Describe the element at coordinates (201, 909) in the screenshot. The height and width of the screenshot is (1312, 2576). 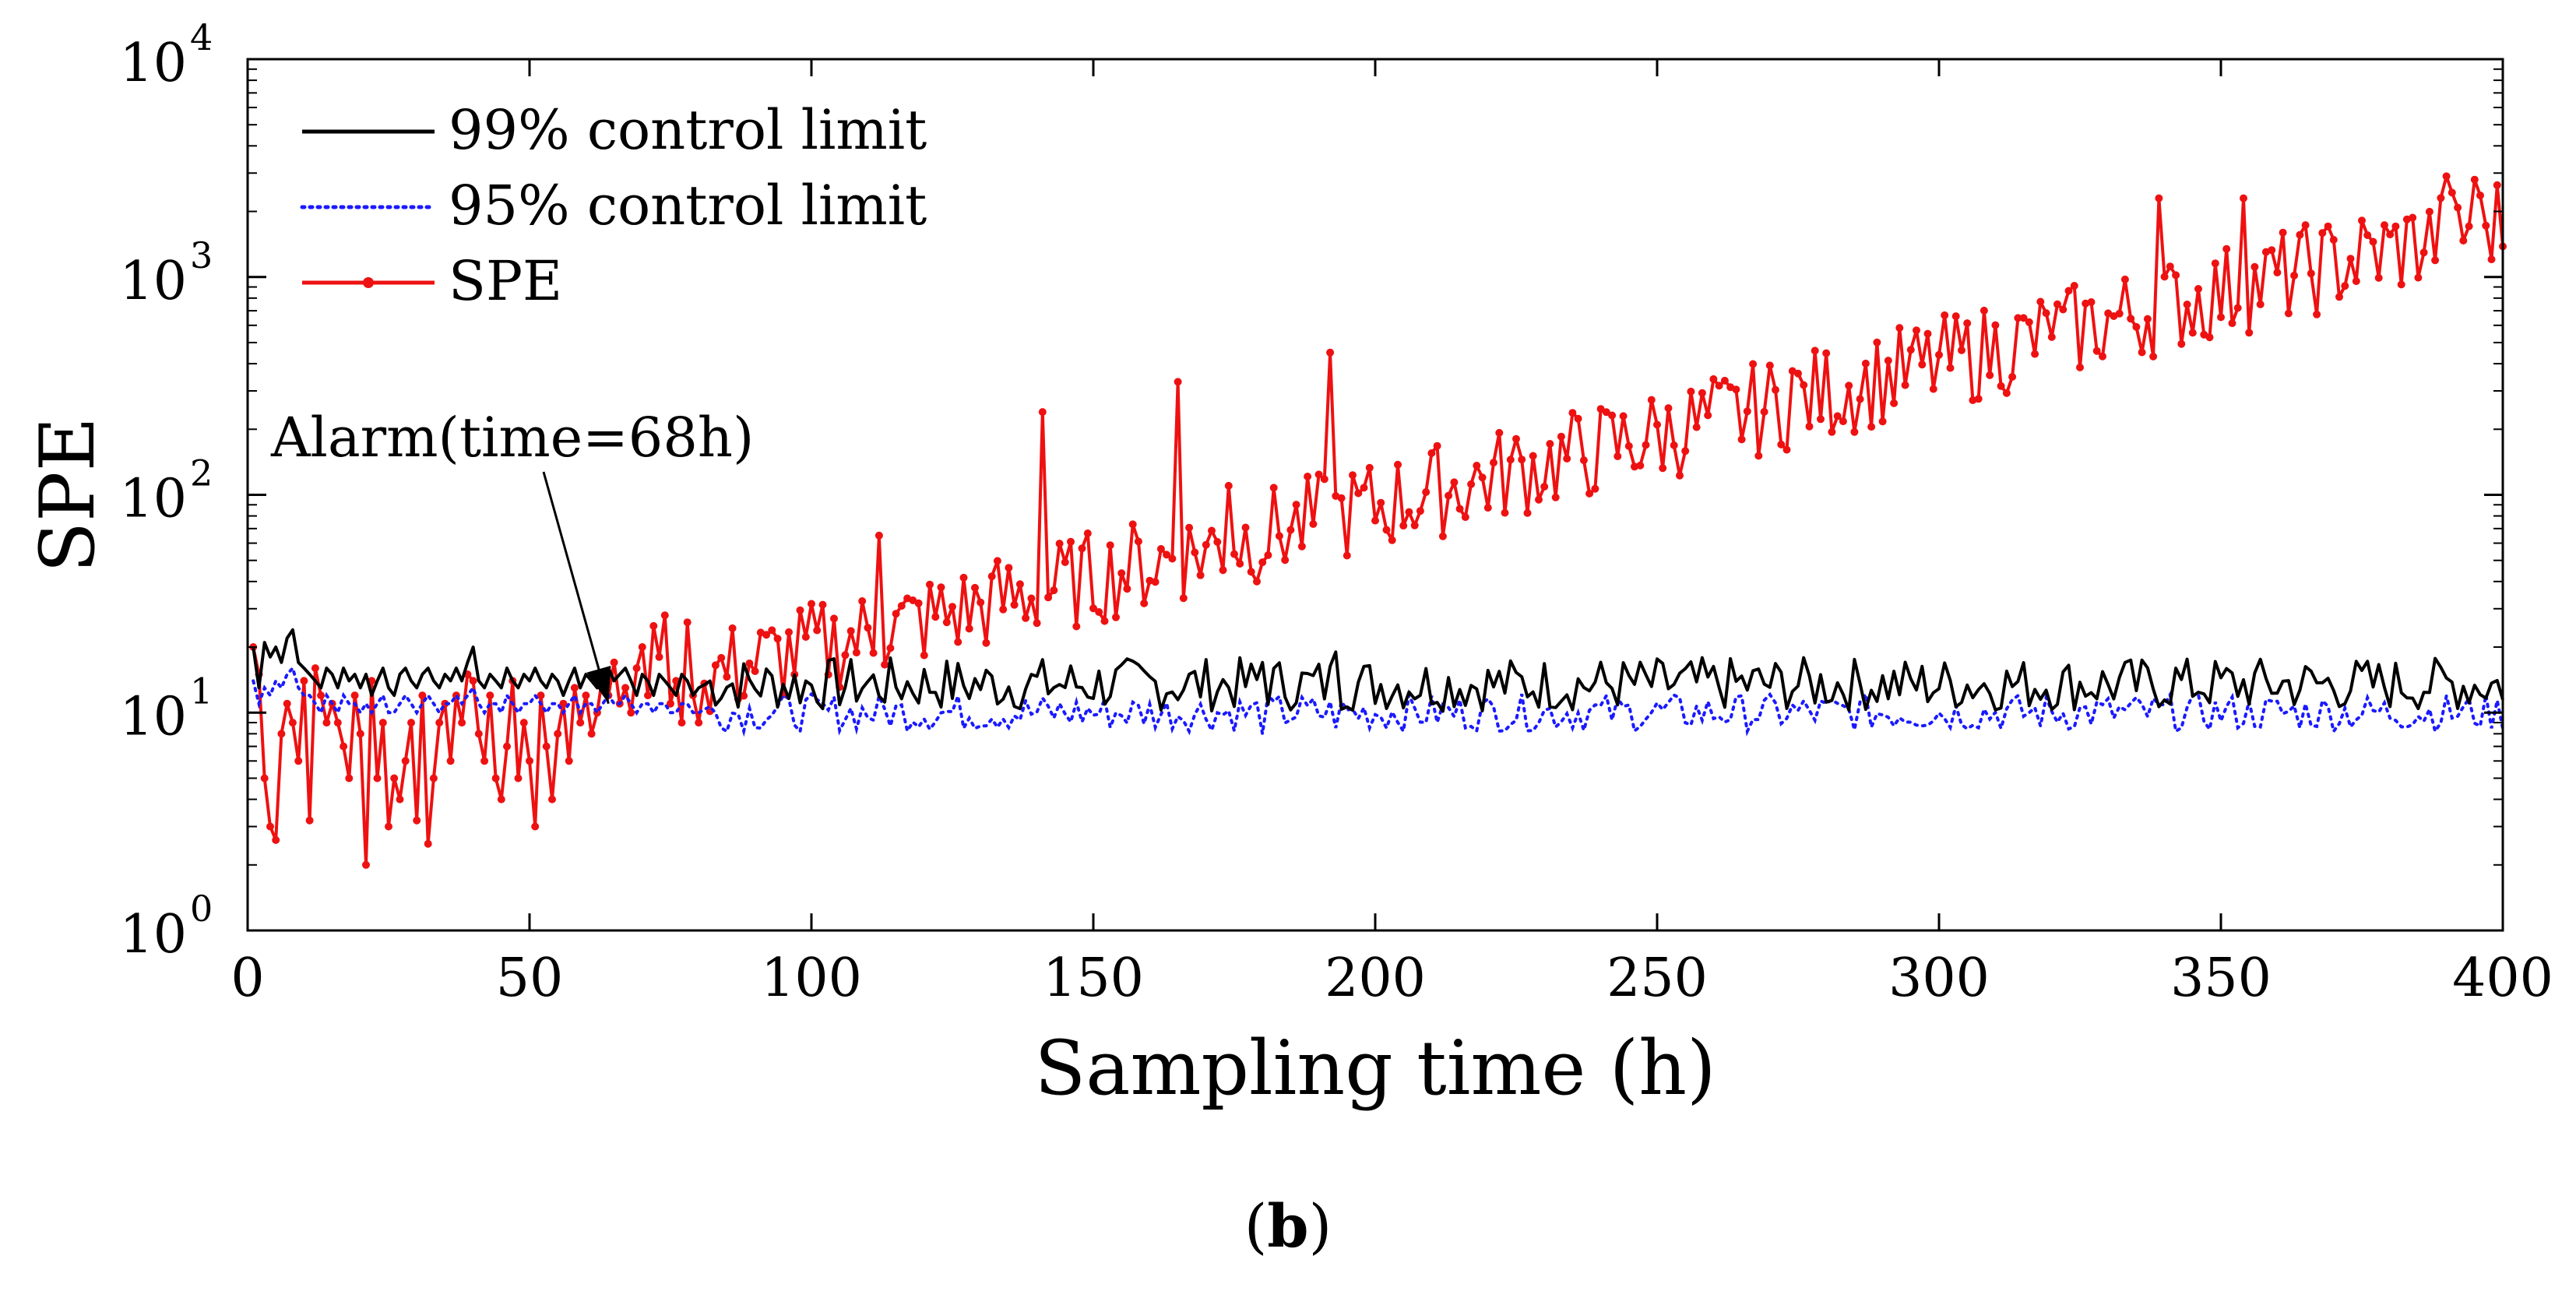
I see `y-tick-exponent: 0` at that location.